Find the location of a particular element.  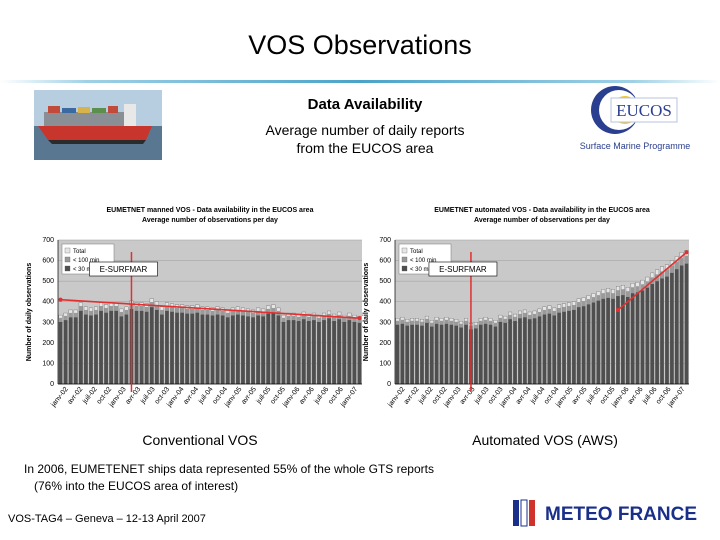

meteo-france-logo-text: METEO FRANCE is located at coordinates (621, 514).